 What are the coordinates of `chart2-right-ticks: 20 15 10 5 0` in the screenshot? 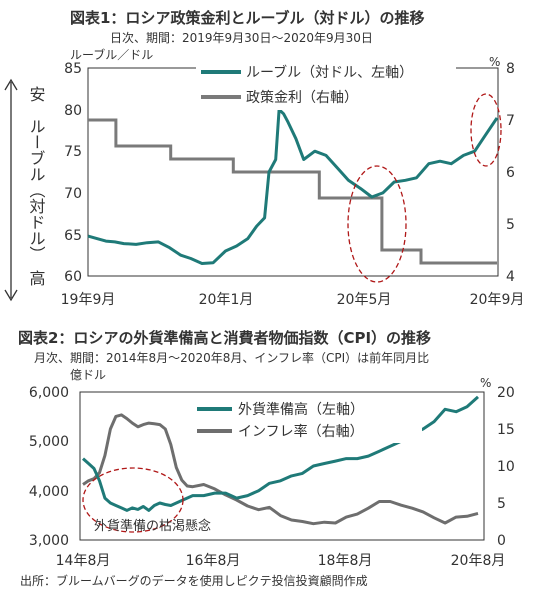 It's located at (506, 467).